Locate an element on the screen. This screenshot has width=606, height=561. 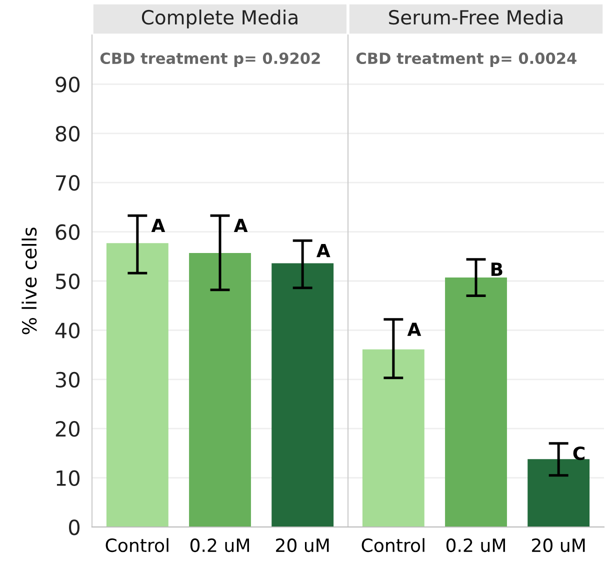
y-tick-label: 30 is located at coordinates (68, 380).